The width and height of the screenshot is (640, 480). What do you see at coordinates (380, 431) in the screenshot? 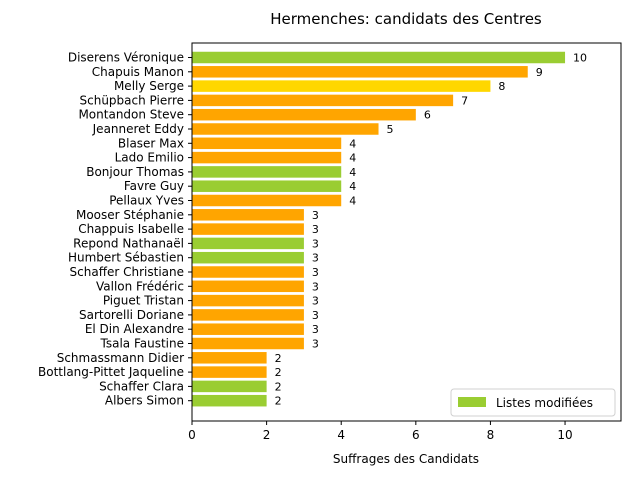
I see `x-axis-ticks: 0 2 4 6 8 10` at bounding box center [380, 431].